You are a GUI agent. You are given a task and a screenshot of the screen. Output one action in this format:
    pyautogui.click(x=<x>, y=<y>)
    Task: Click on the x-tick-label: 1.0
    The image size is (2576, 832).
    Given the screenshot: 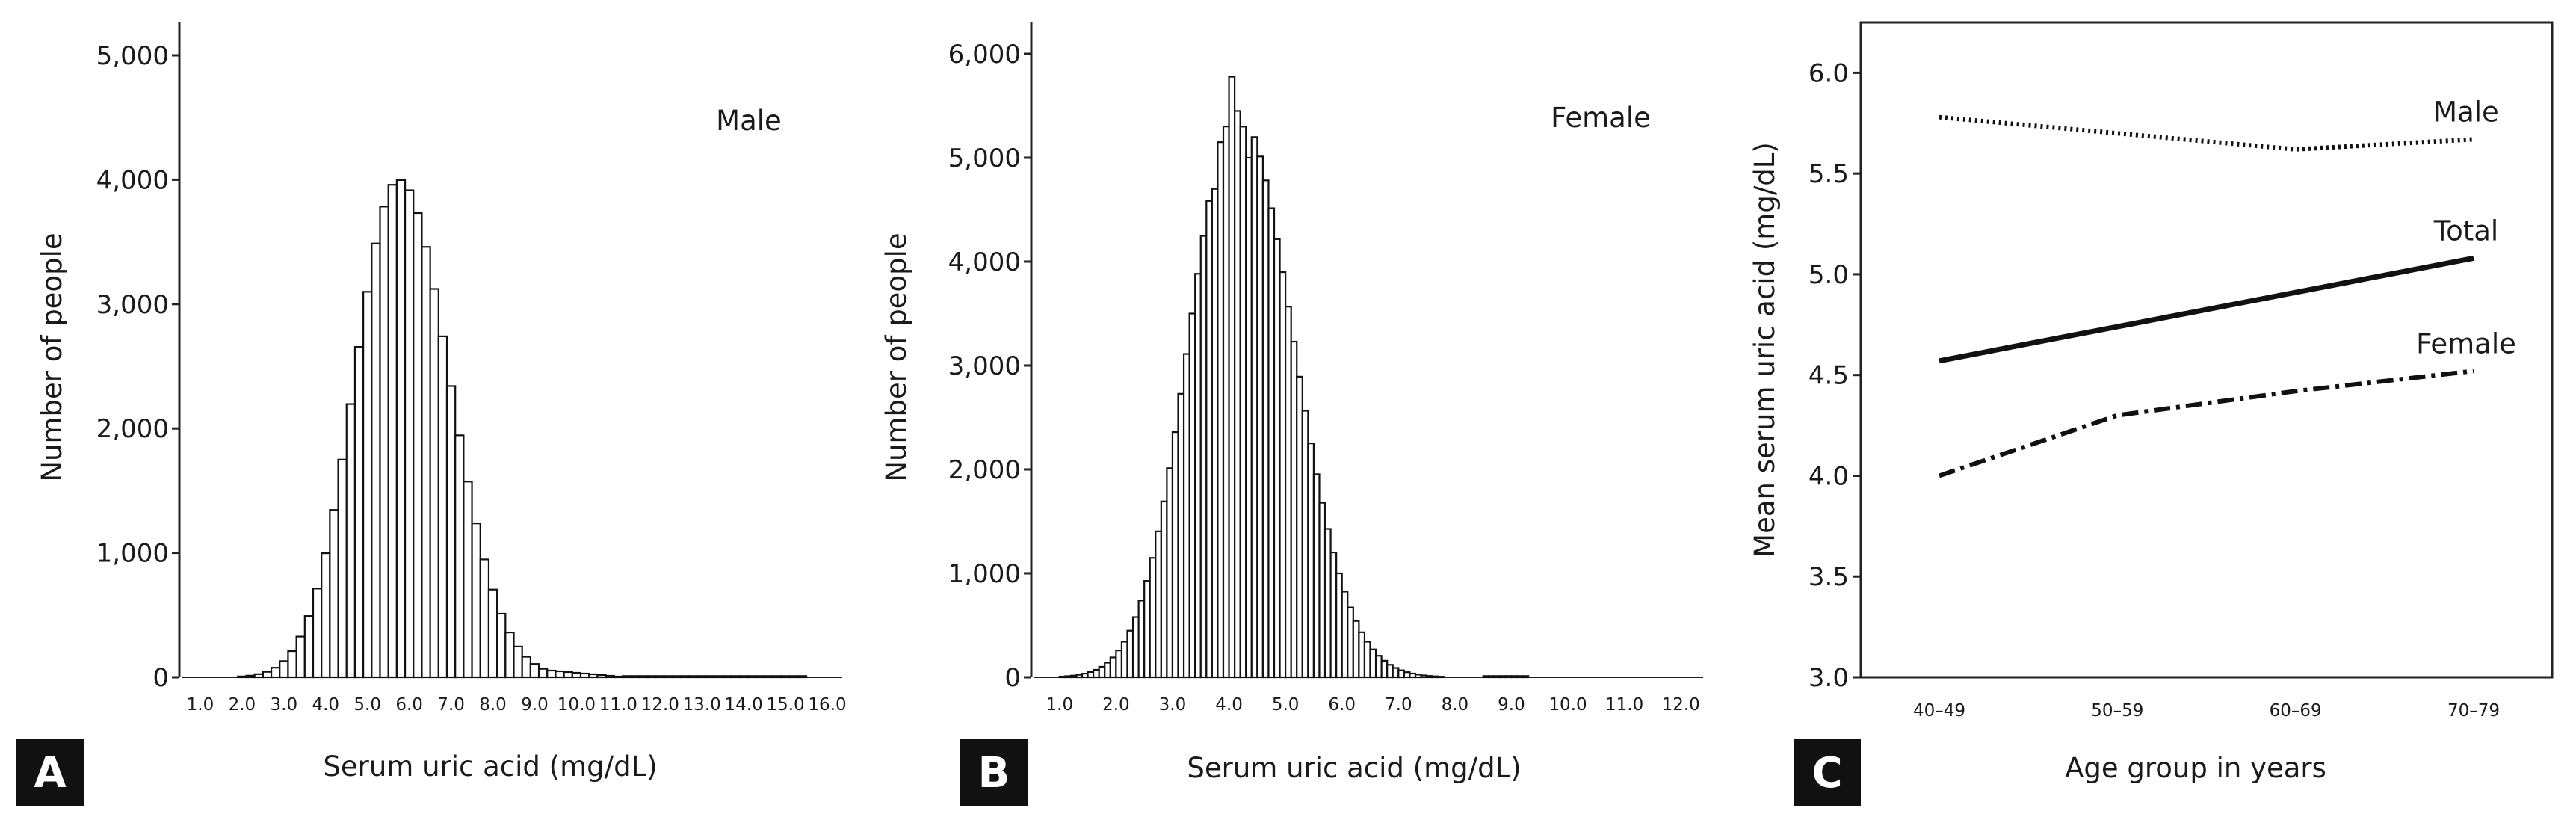 What is the action you would take?
    pyautogui.click(x=201, y=705)
    